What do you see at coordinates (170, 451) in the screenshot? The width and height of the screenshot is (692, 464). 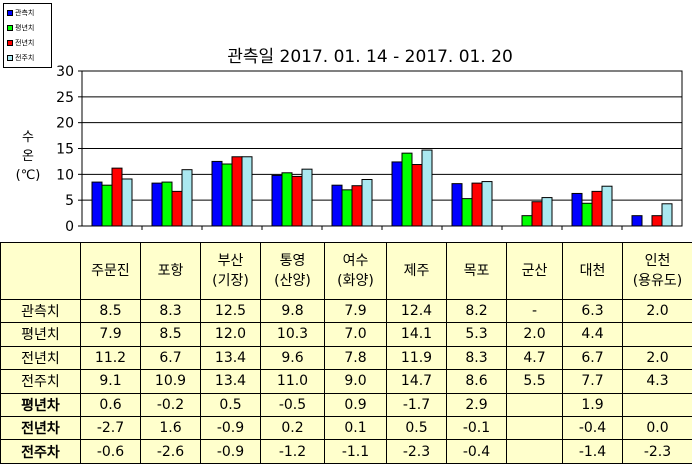 I see `table-cell: -2.6` at bounding box center [170, 451].